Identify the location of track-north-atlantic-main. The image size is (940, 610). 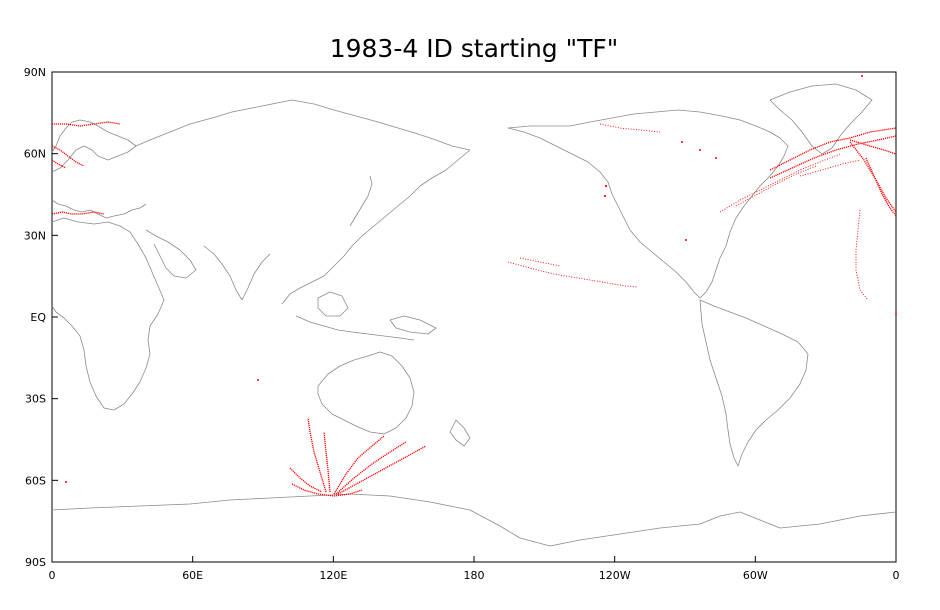
(833, 149).